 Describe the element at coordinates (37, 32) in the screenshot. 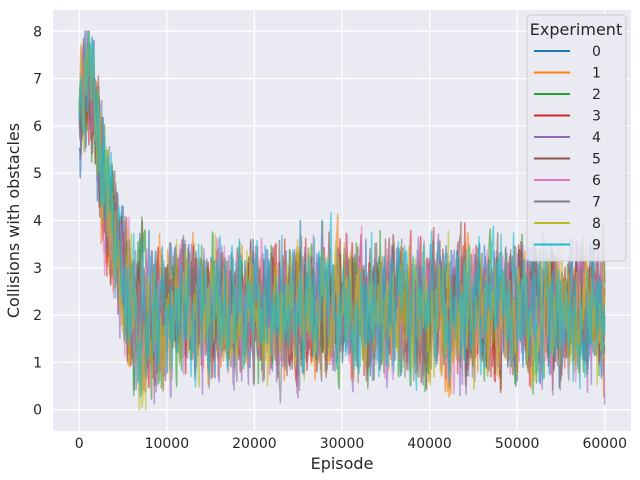

I see `y-tick-label: 8` at that location.